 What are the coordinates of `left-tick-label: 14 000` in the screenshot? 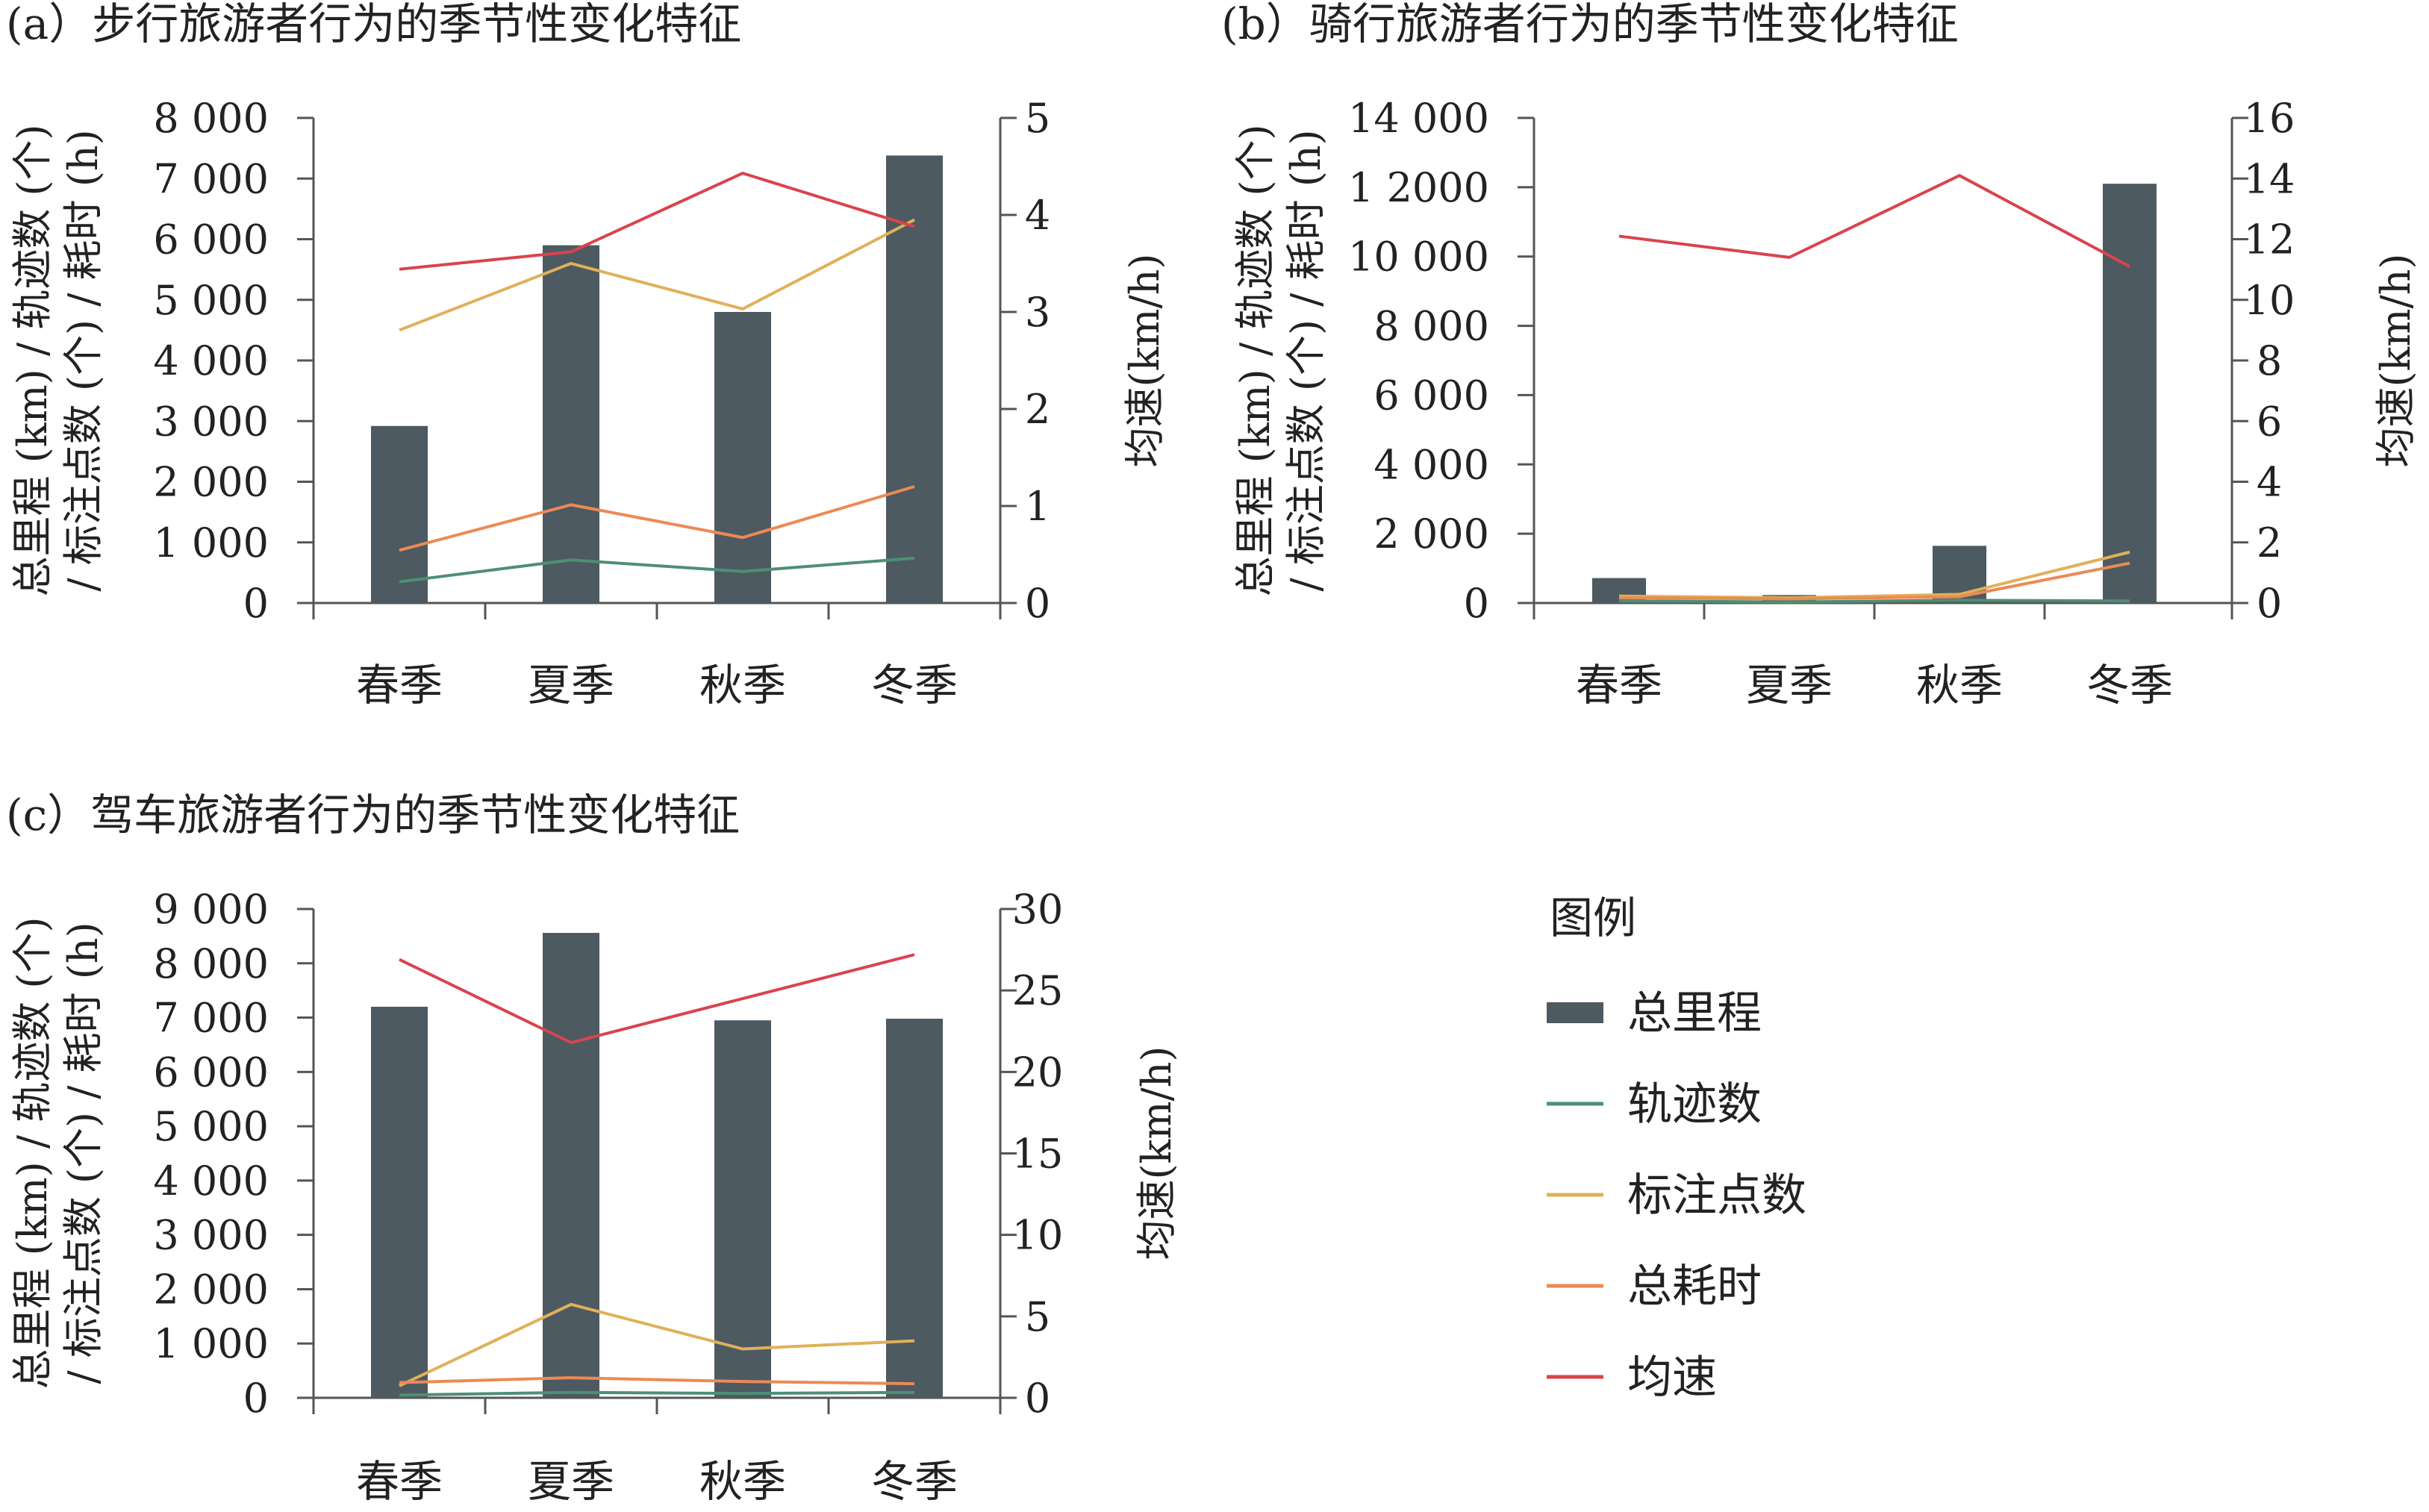 It's located at (1418, 118).